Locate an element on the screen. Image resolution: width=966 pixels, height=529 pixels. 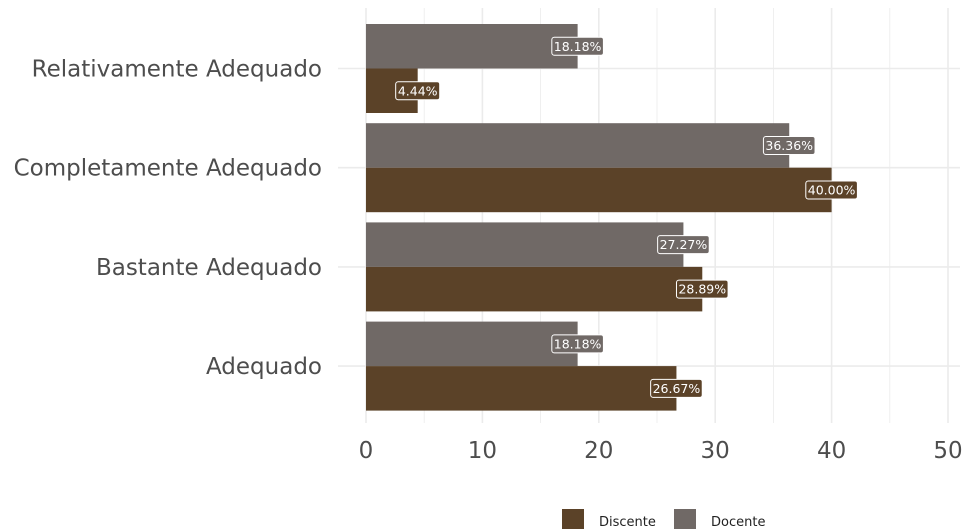
category-label: Completamente Adequado is located at coordinates (168, 169).